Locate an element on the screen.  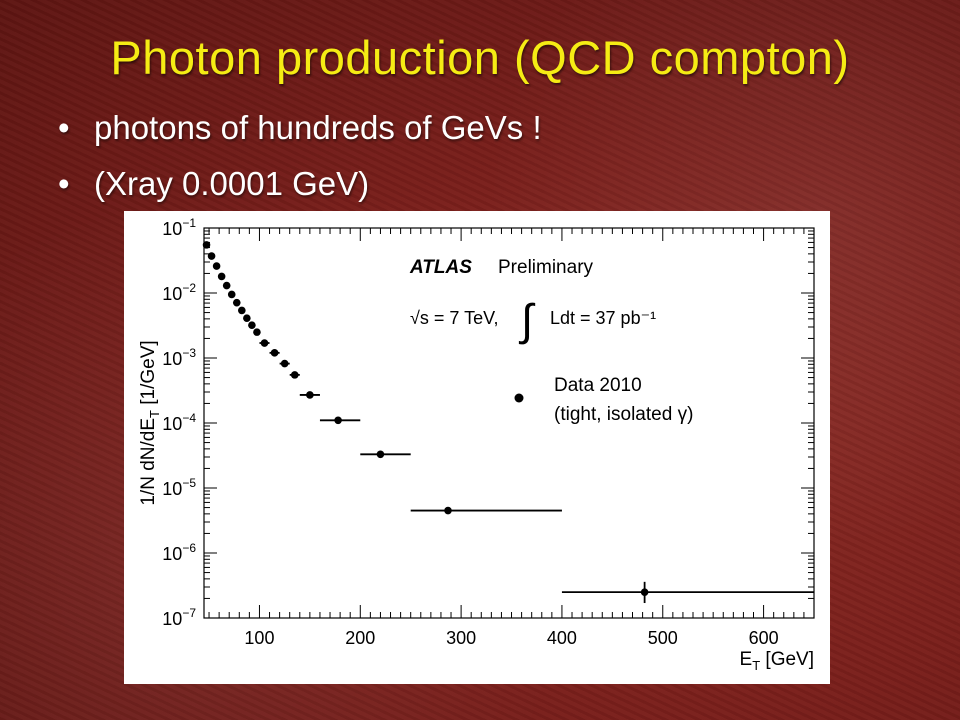
x-tick-labels: 100 200 300 400 500 600 is located at coordinates (511, 638).